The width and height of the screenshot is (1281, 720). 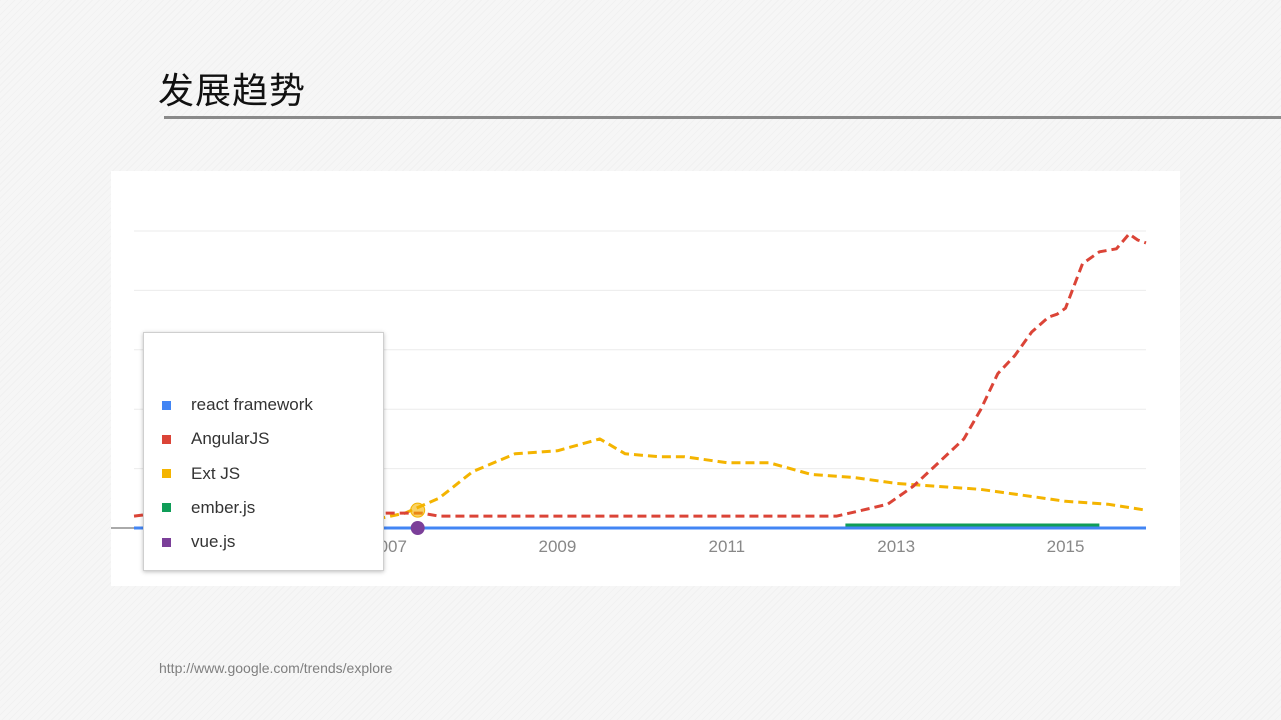 I want to click on x-tick-label: 2011, so click(x=727, y=546).